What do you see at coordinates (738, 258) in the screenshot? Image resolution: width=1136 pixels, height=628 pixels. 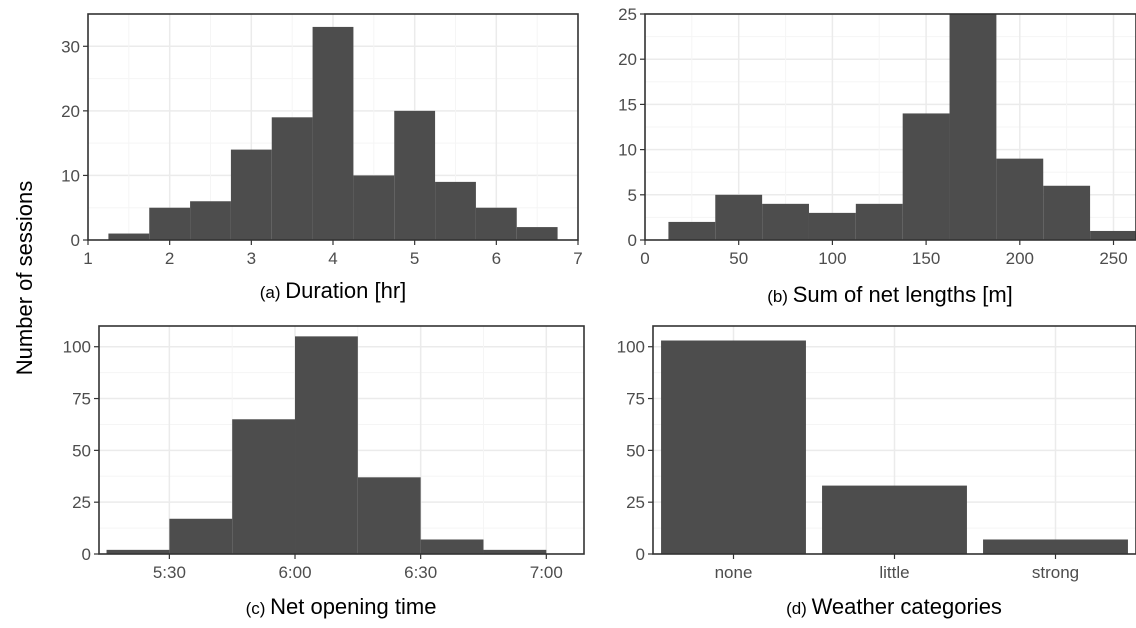 I see `x-tick-label: 50` at bounding box center [738, 258].